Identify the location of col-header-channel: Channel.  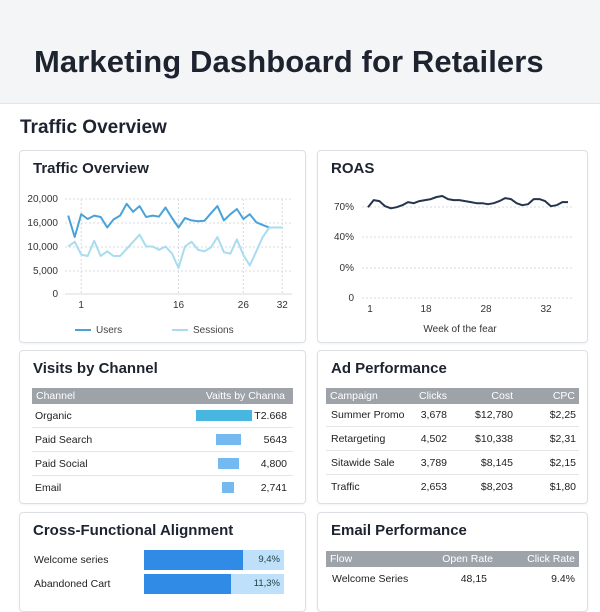
(56, 396).